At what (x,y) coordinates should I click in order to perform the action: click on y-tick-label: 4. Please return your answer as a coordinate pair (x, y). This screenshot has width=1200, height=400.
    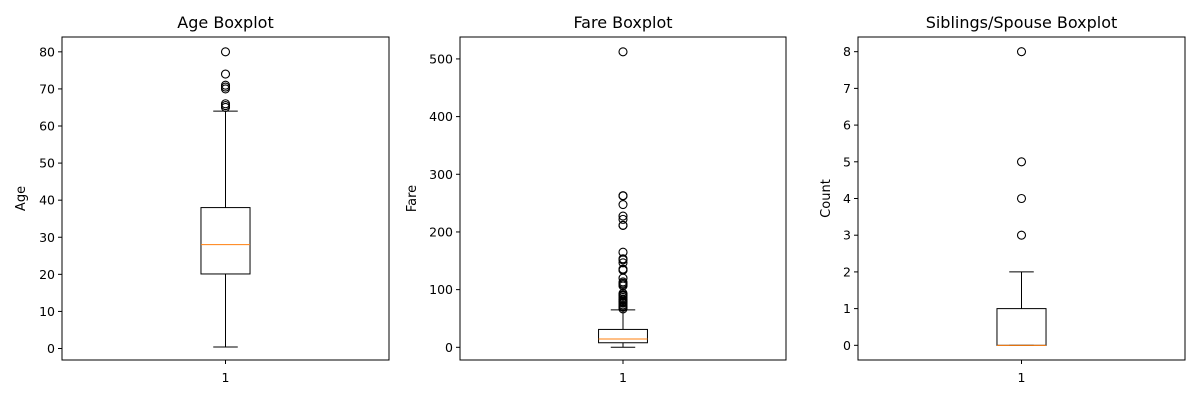
    Looking at the image, I should click on (847, 198).